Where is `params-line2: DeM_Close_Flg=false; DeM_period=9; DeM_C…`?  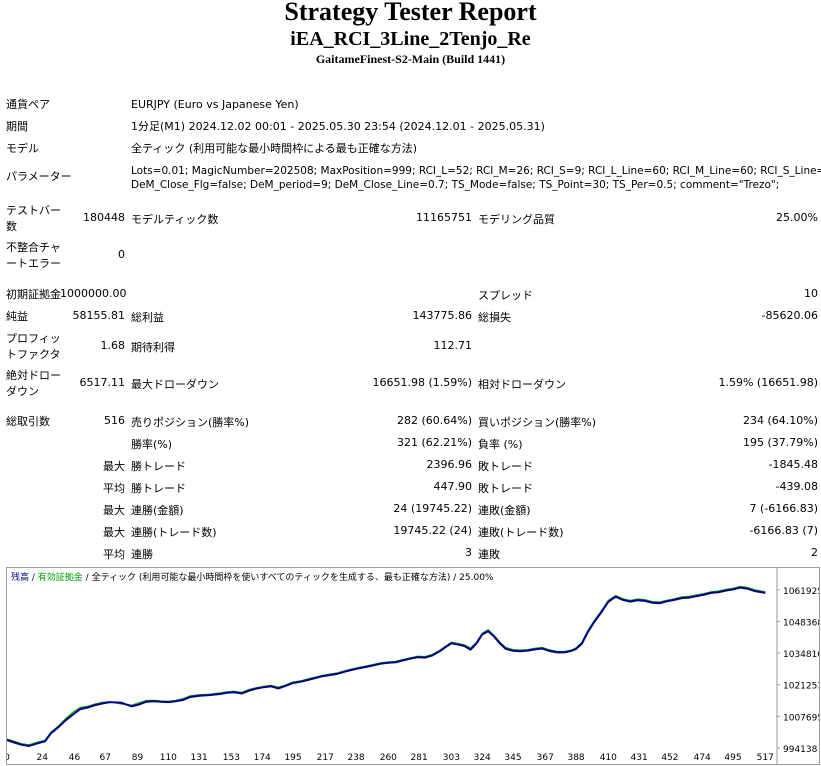 params-line2: DeM_Close_Flg=false; DeM_period=9; DeM_C… is located at coordinates (455, 185).